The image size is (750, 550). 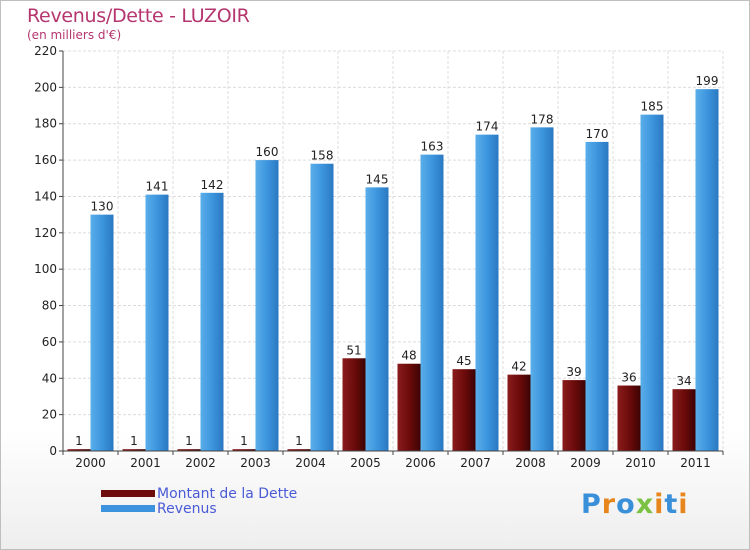 What do you see at coordinates (408, 356) in the screenshot?
I see `data-label-dette: 48` at bounding box center [408, 356].